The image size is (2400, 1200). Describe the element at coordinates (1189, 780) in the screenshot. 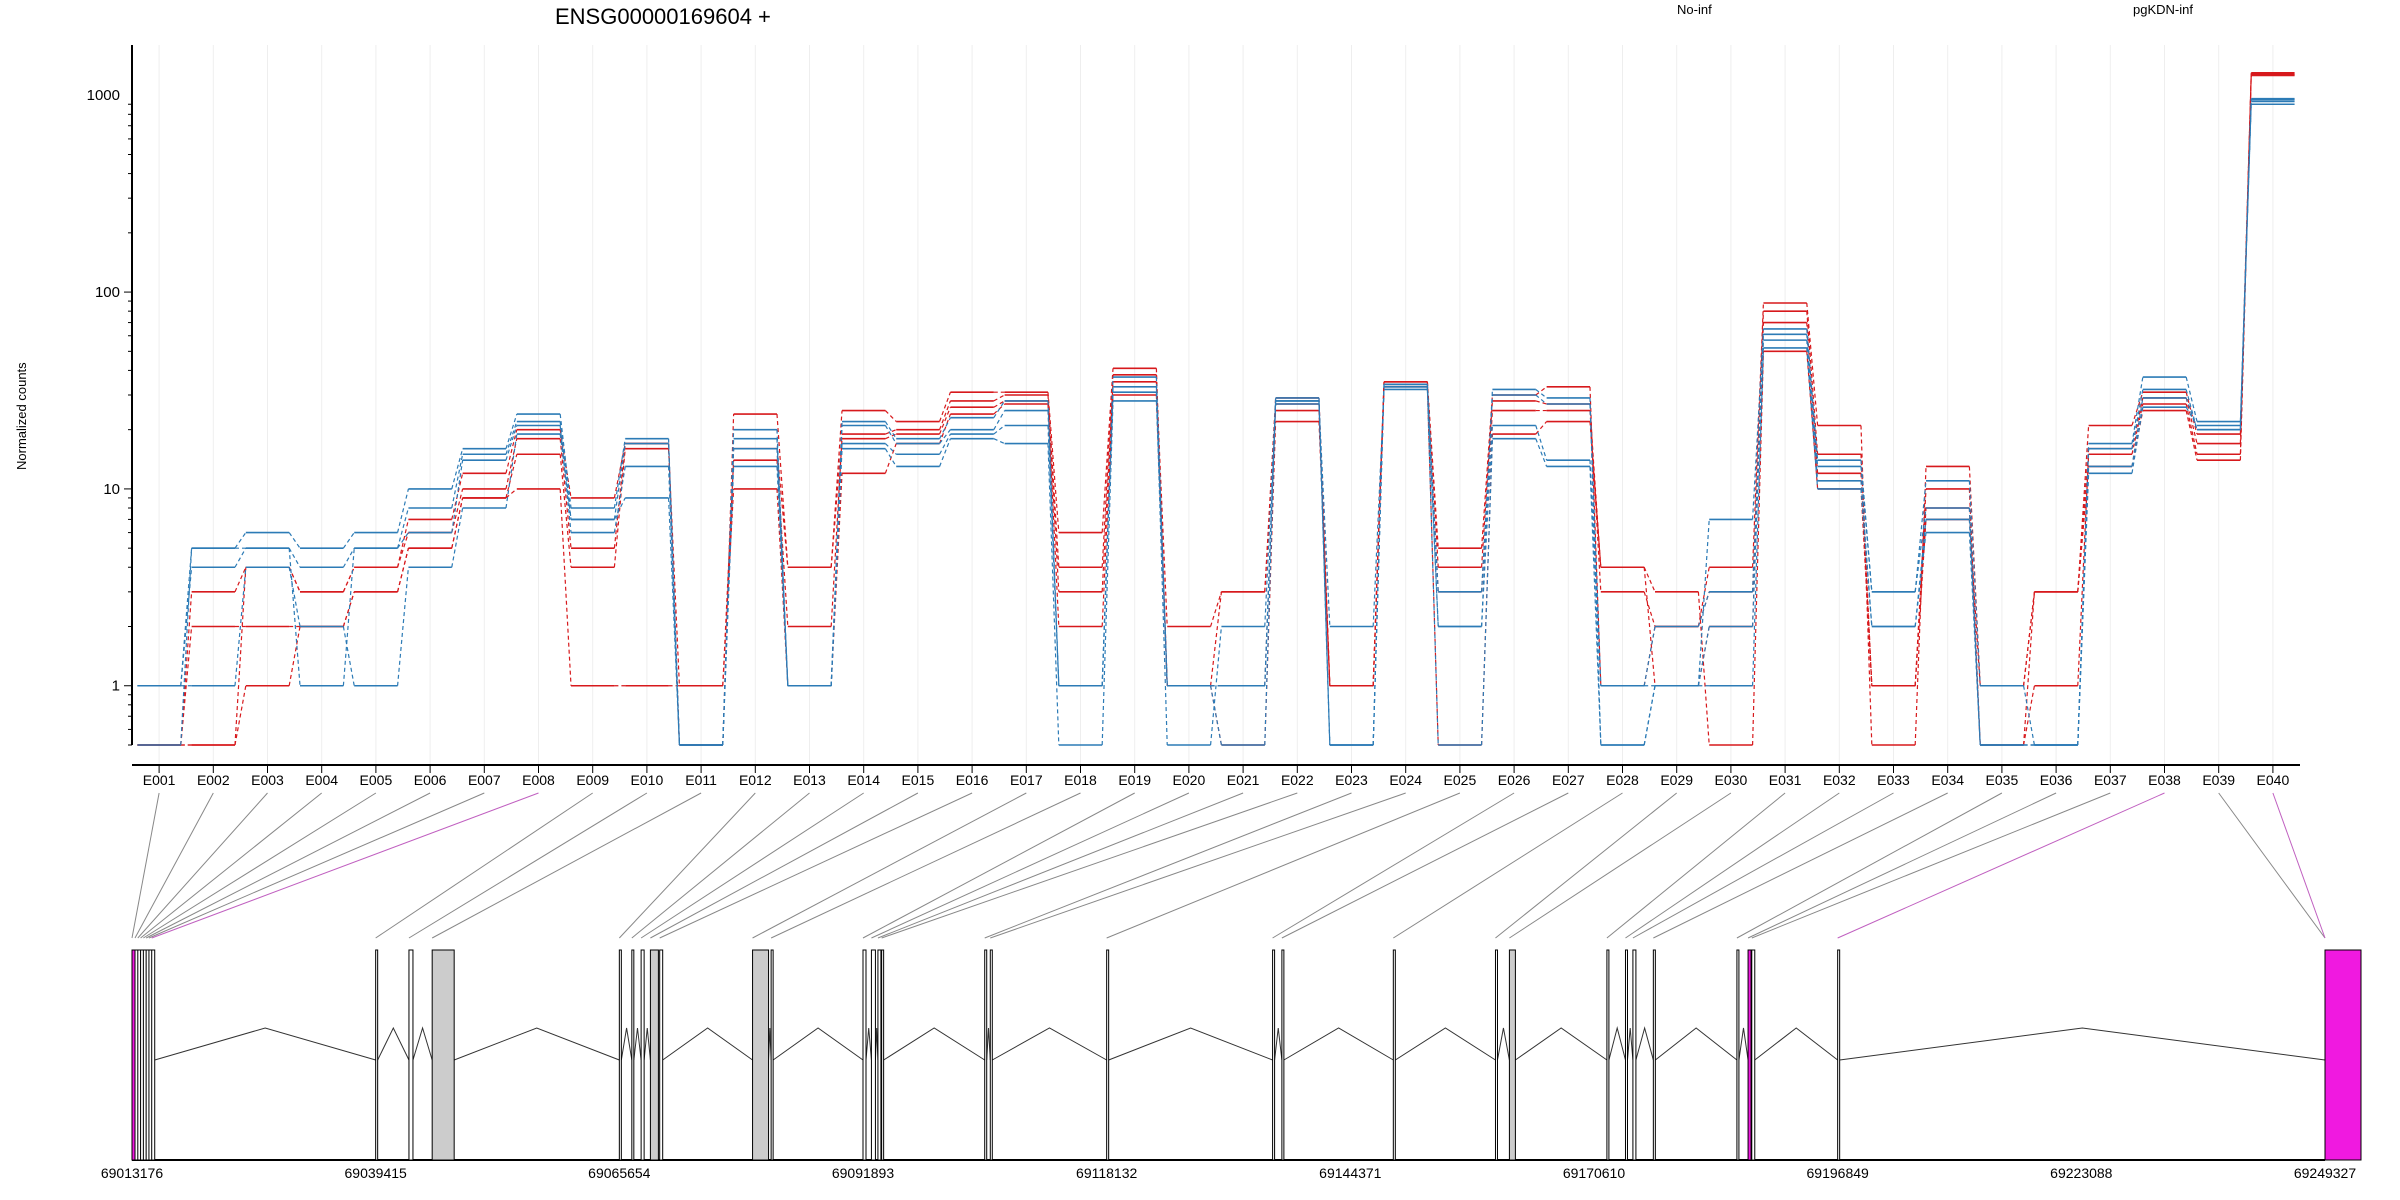

I see `x-tick-label: E020` at that location.